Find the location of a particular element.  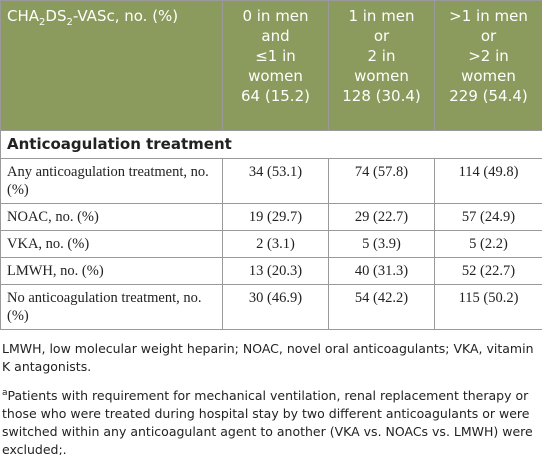

header-line: 2 in is located at coordinates (381, 56).